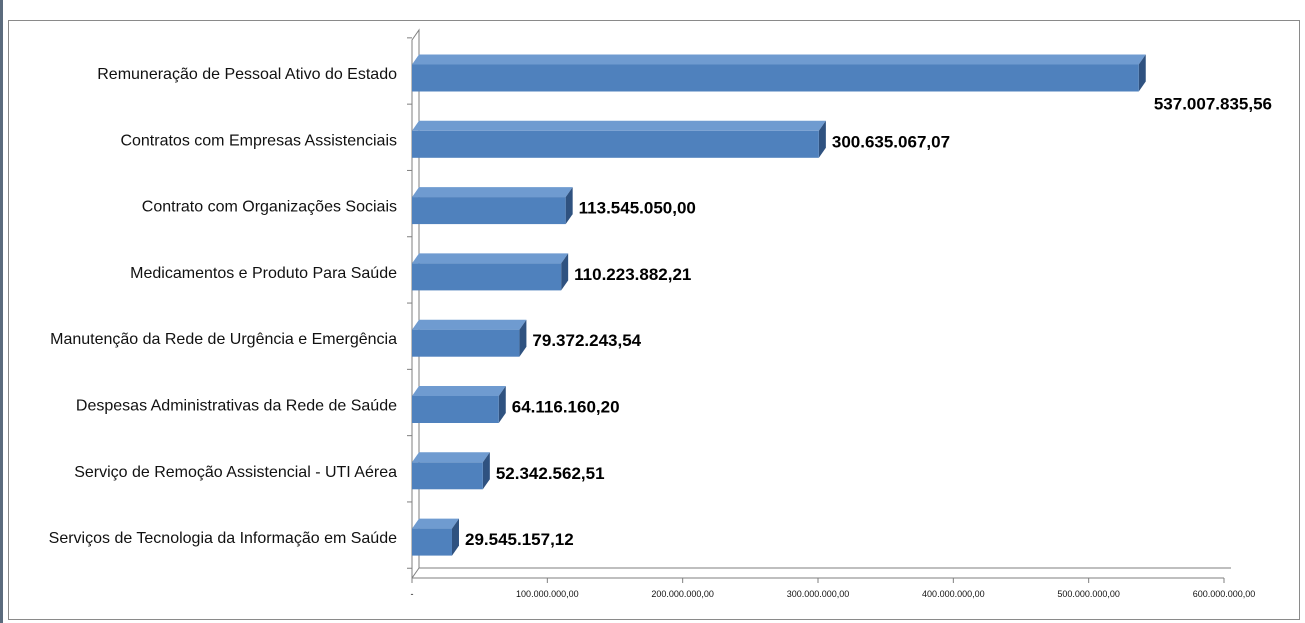 The height and width of the screenshot is (623, 1305). I want to click on data-label: 29.545.157,12, so click(519, 539).